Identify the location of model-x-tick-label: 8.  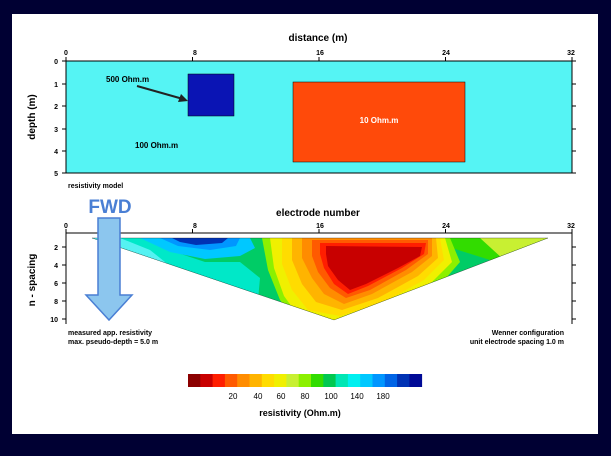
(195, 53).